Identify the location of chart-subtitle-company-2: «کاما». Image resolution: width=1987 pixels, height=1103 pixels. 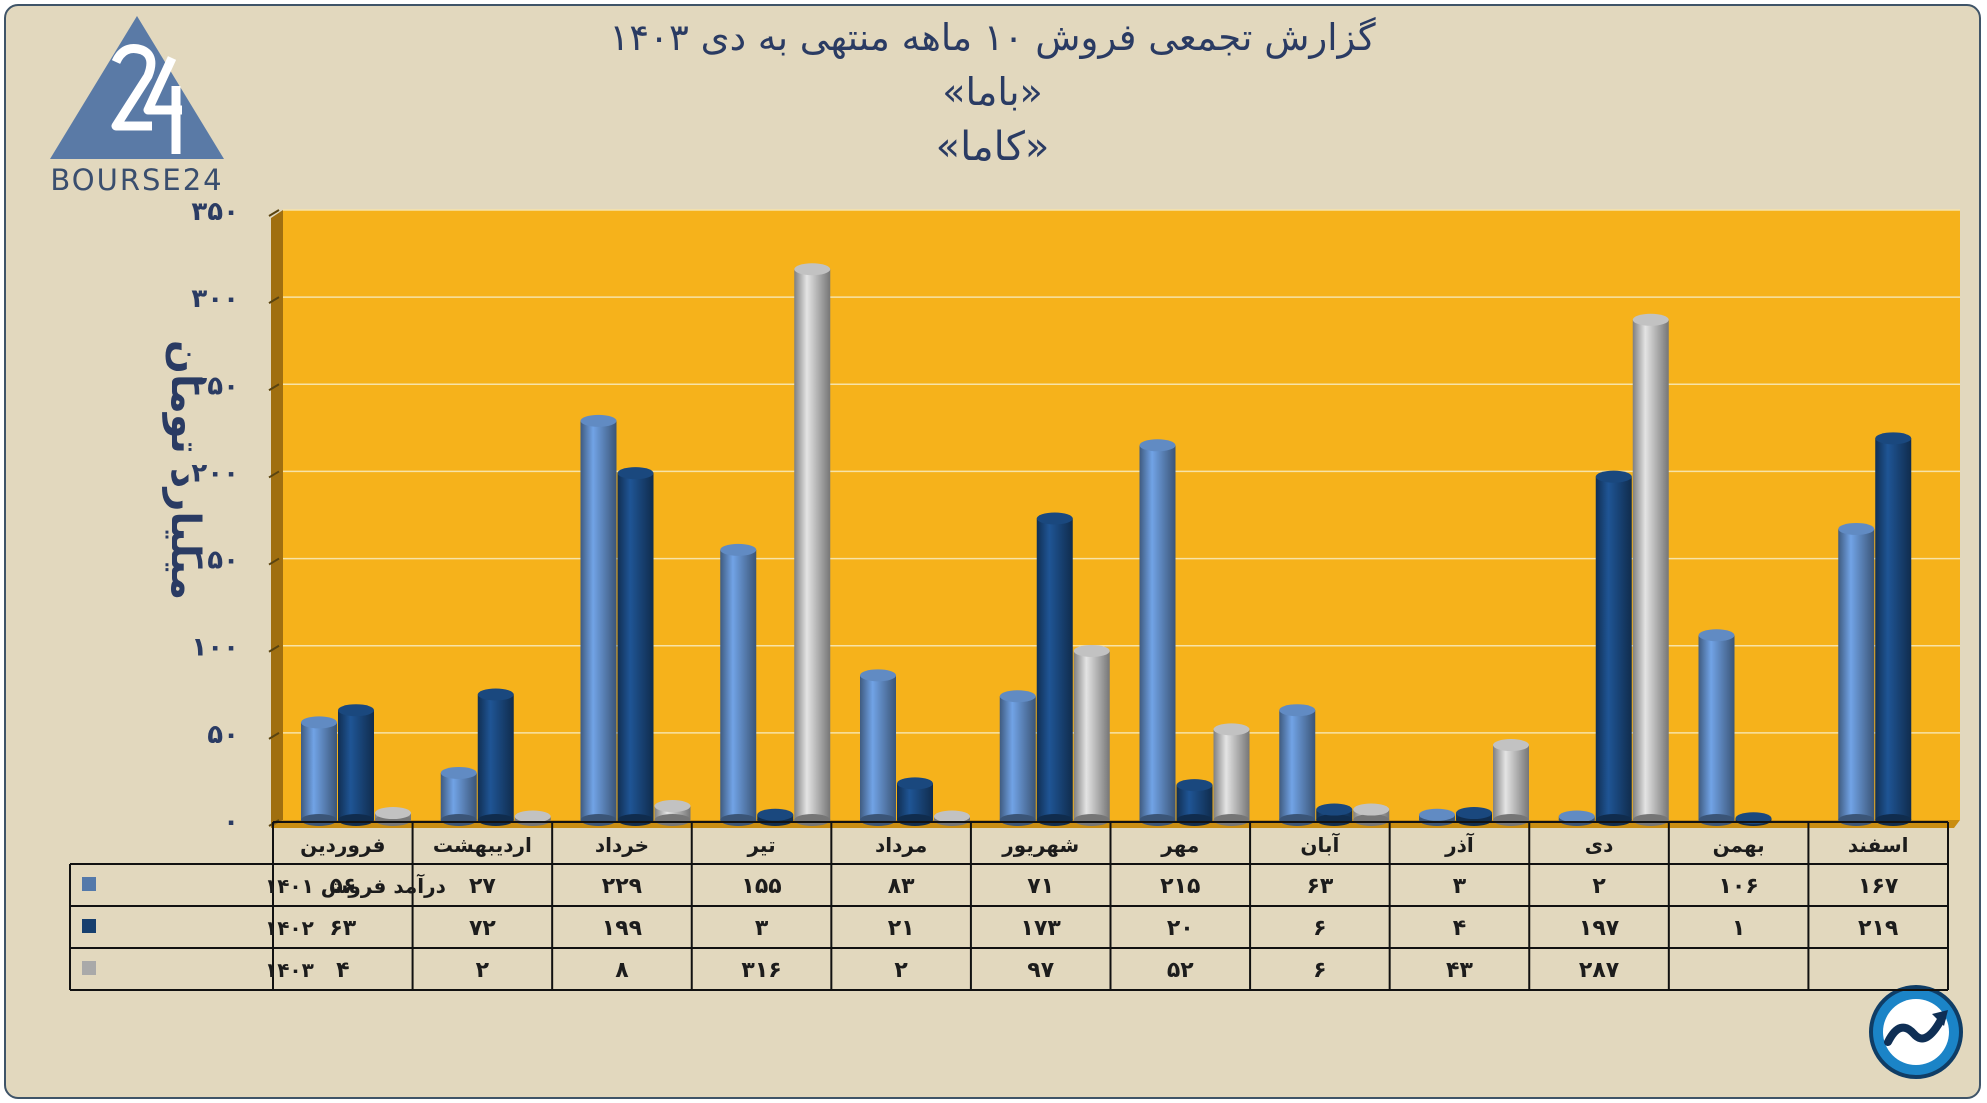
(992, 147).